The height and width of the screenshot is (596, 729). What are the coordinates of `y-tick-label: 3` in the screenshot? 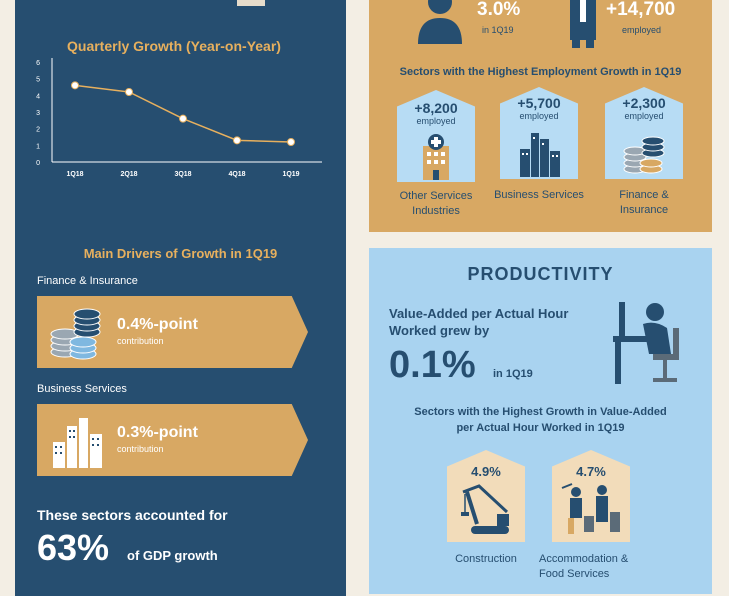 It's located at (38, 113).